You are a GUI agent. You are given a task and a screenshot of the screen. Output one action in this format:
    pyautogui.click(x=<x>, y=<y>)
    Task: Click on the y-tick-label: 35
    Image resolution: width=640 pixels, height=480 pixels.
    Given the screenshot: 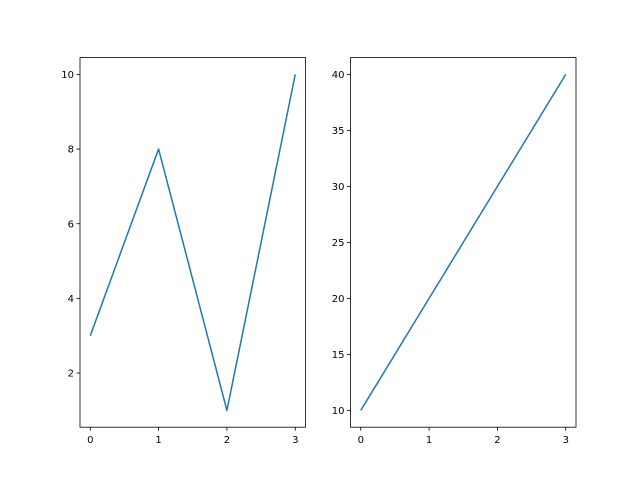 What is the action you would take?
    pyautogui.click(x=338, y=131)
    